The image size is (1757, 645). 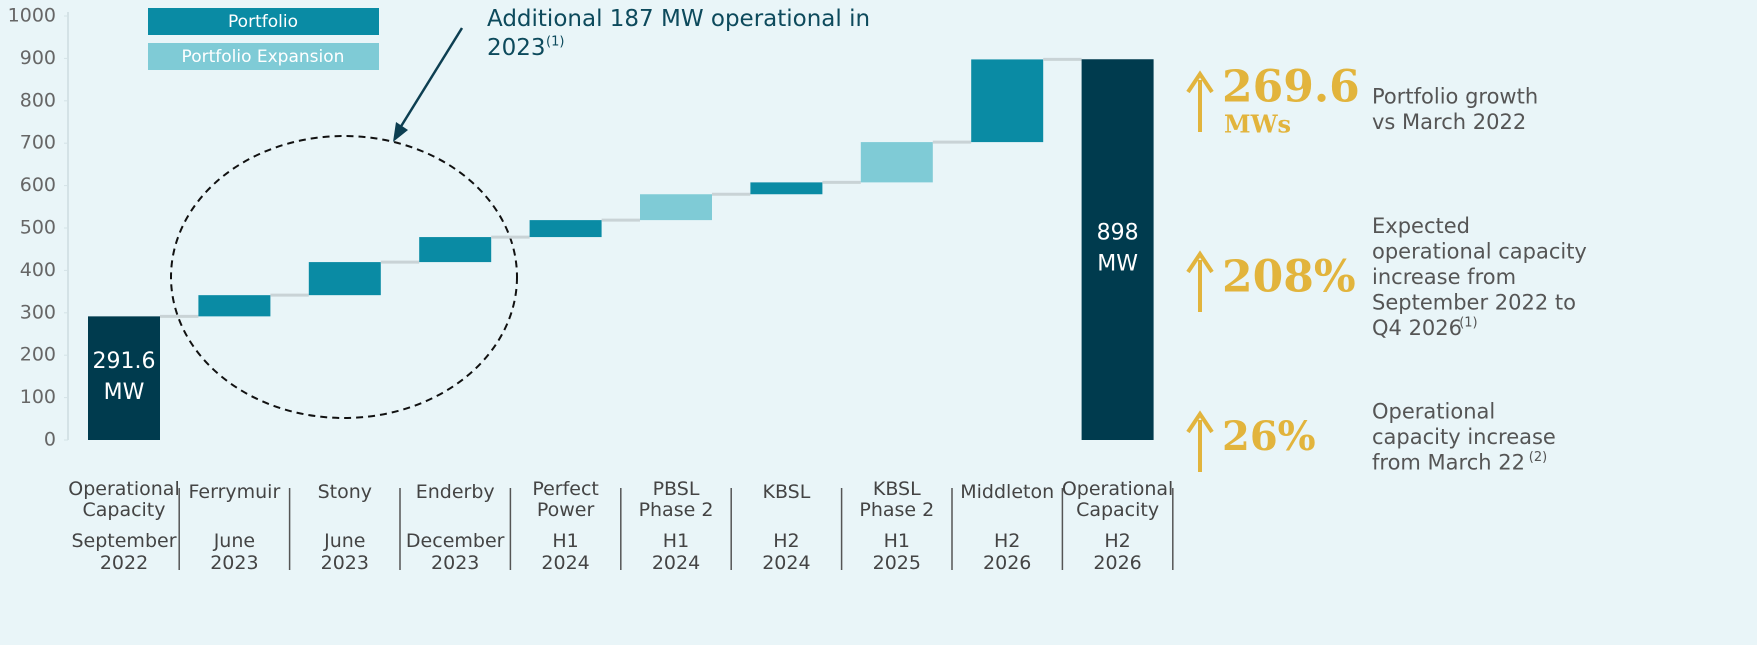 What do you see at coordinates (786, 552) in the screenshot?
I see `x-tick-period: H2 2024` at bounding box center [786, 552].